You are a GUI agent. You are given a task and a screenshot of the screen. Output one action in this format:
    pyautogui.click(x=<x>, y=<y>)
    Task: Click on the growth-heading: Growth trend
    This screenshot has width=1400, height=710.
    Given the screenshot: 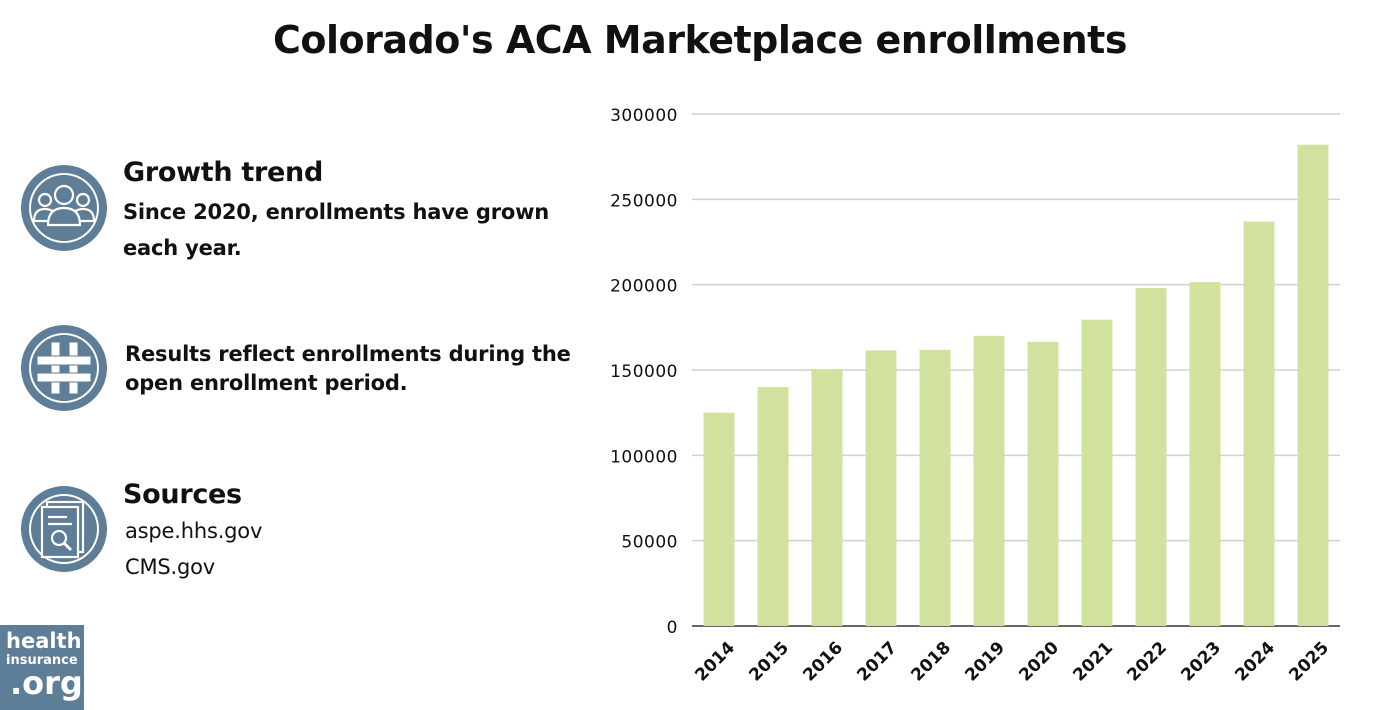 What is the action you would take?
    pyautogui.click(x=223, y=172)
    